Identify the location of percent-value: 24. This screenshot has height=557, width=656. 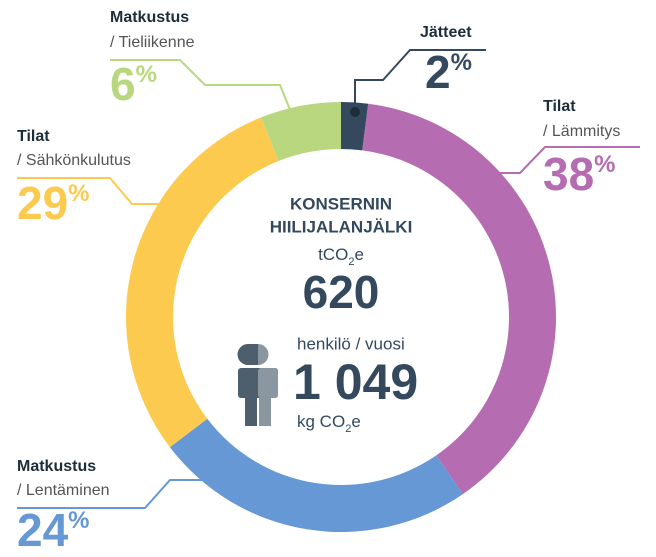
(43, 530).